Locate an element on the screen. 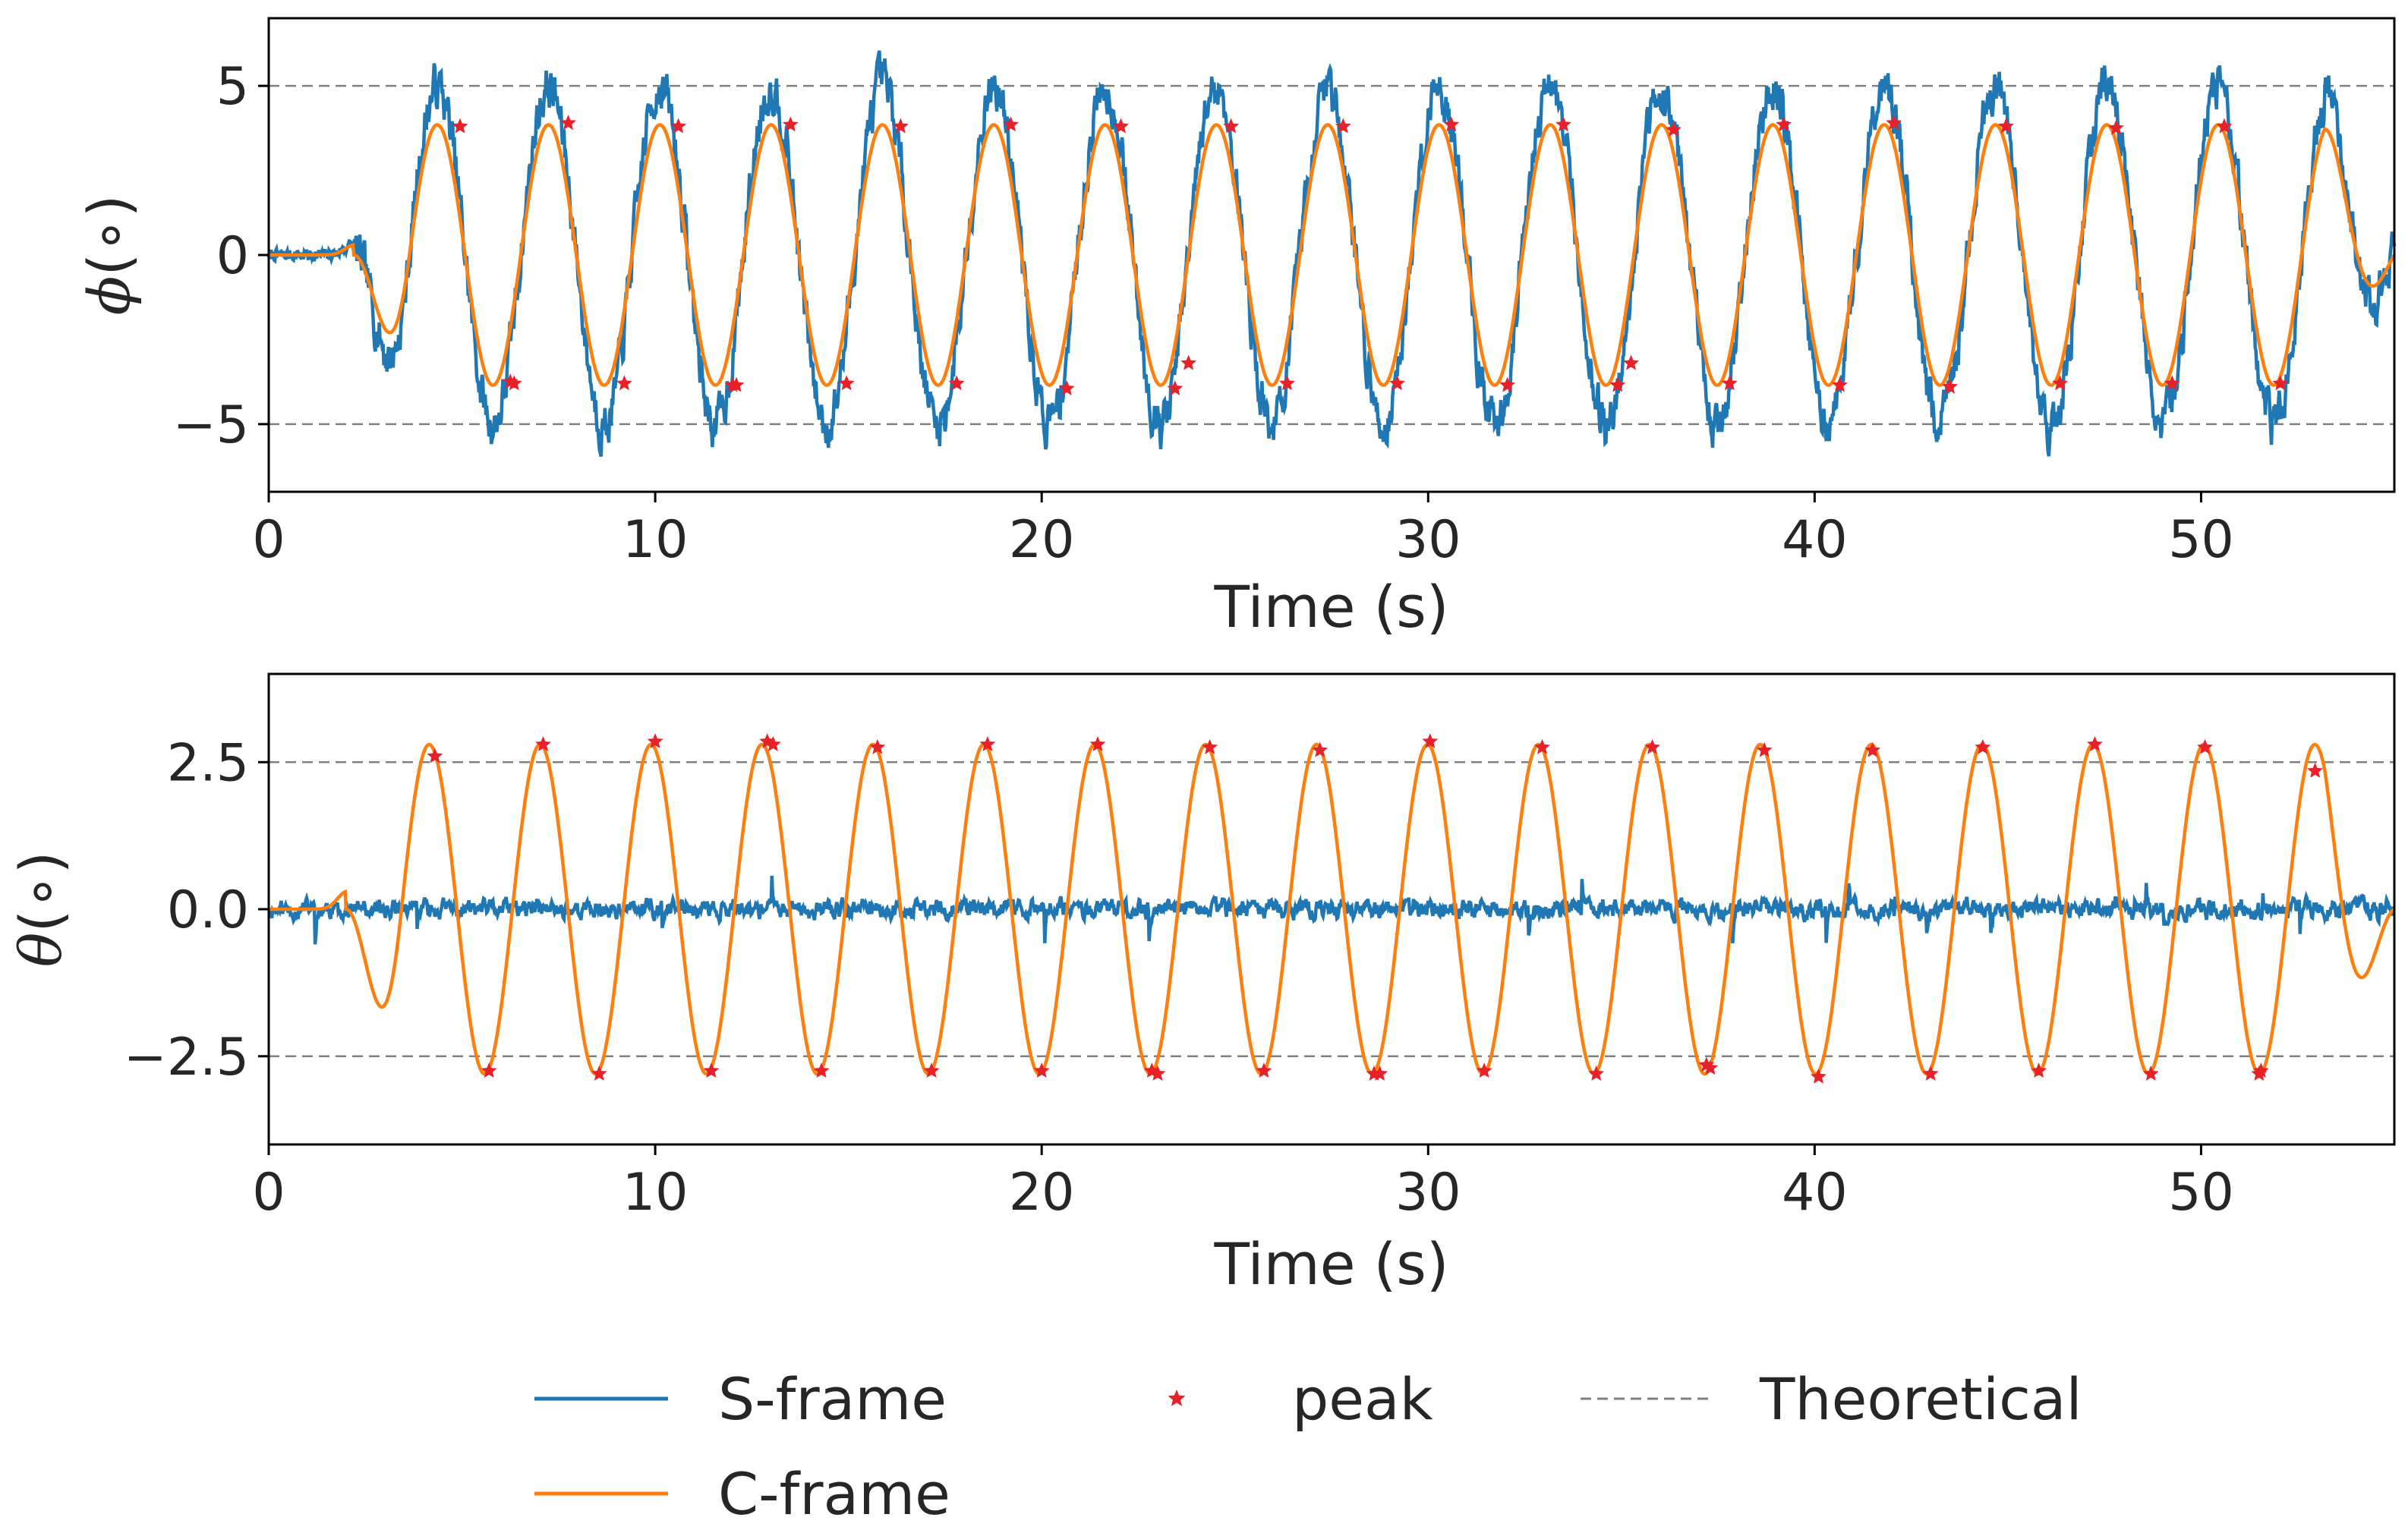 The width and height of the screenshot is (2408, 1530). phi-ylabel: ϕ(∘) is located at coordinates (109, 255).